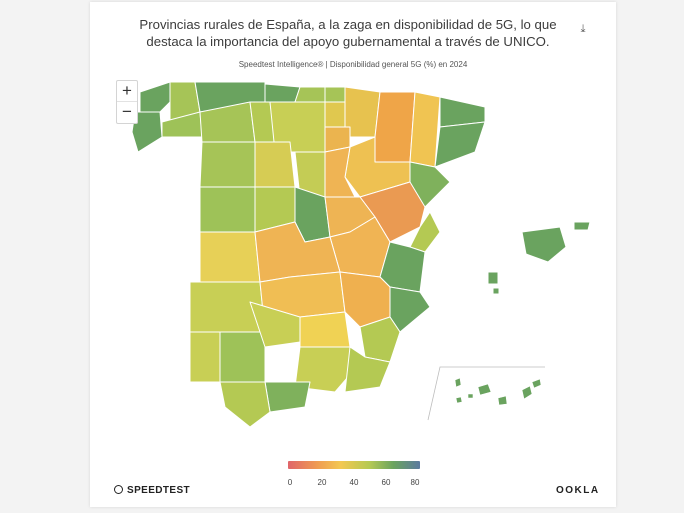  What do you see at coordinates (395, 127) in the screenshot?
I see `province-huesca` at bounding box center [395, 127].